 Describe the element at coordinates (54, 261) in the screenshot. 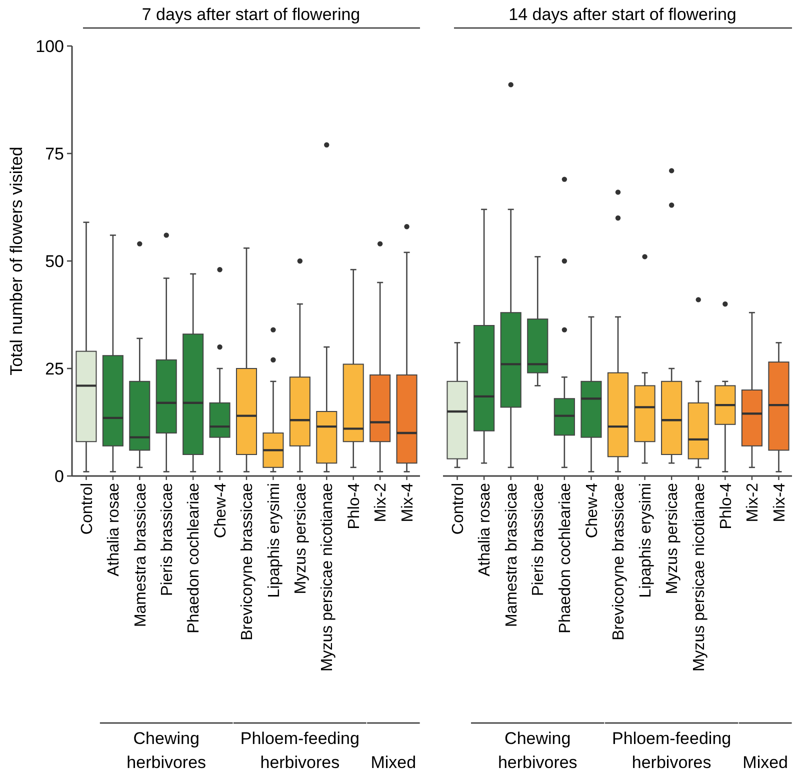

I see `y-tick-label: 50` at that location.